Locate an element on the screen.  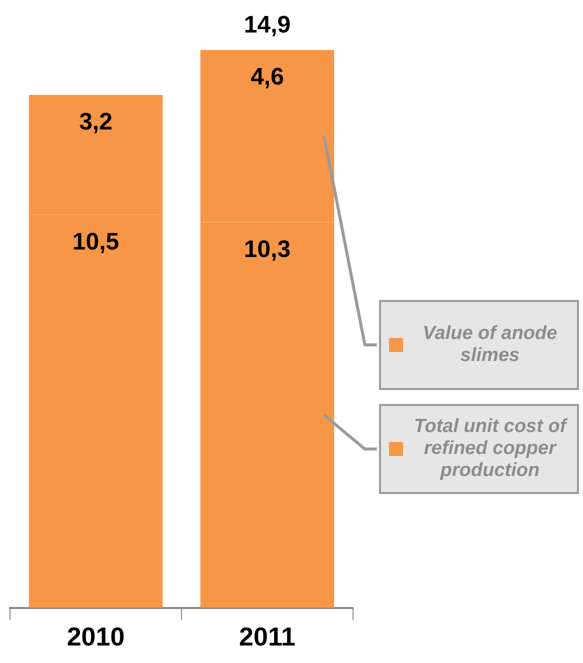
legend-label: Value of anode slimes is located at coordinates (490, 345).